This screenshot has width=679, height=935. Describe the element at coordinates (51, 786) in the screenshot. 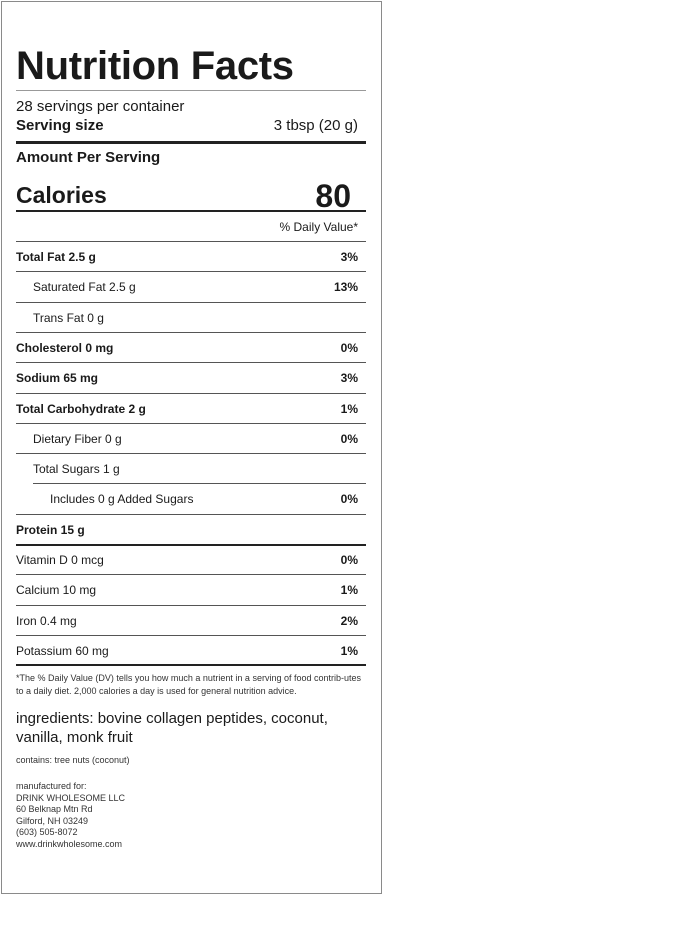

I see `manufacturer-label: manufactured for:` at that location.